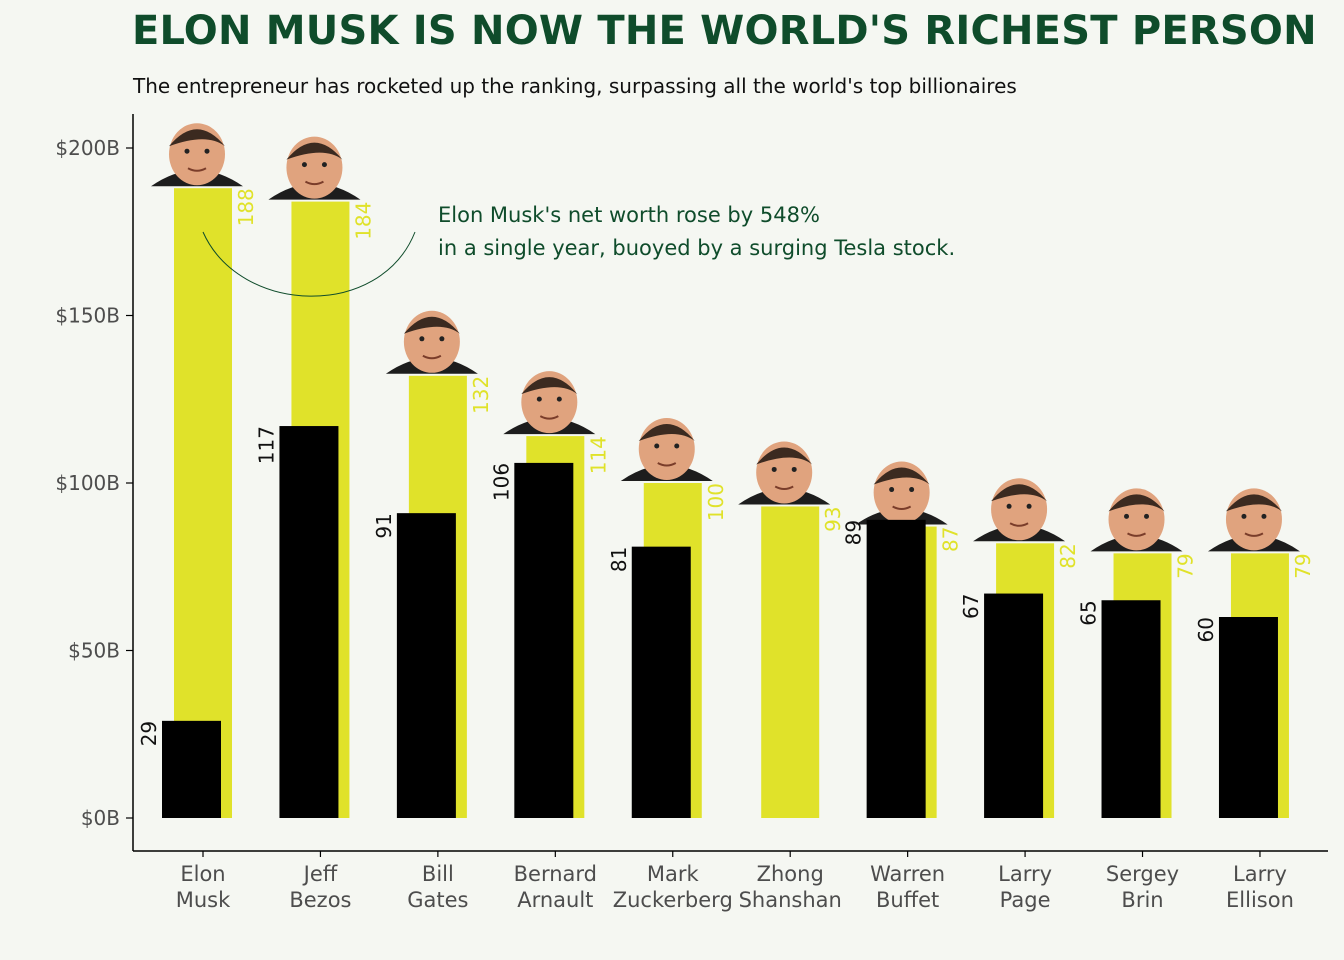 Image resolution: width=1344 pixels, height=960 pixels. I want to click on x-tick-label: Mark Zuckerberg, so click(673, 887).